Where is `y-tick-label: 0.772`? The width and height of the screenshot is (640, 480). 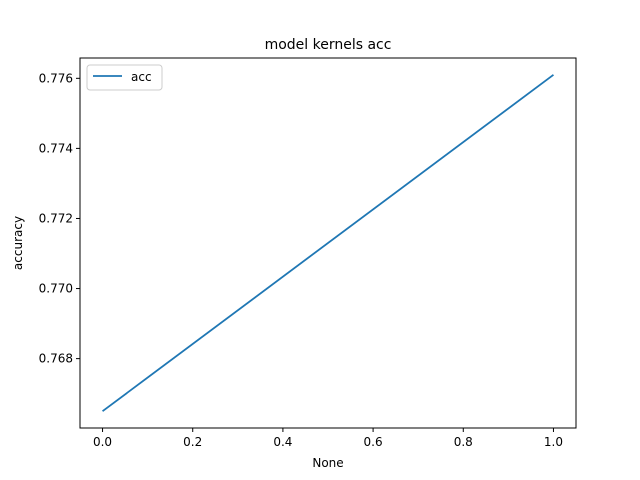 y-tick-label: 0.772 is located at coordinates (56, 218).